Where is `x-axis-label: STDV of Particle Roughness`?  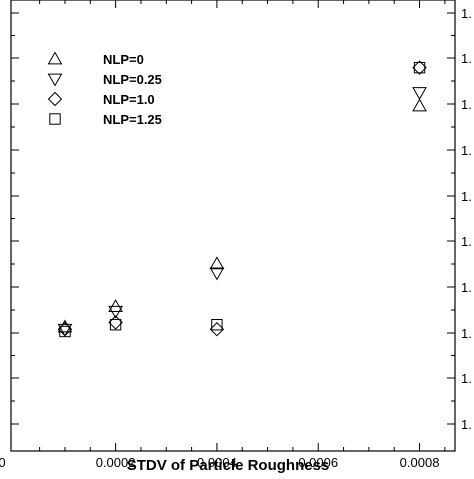
x-axis-label: STDV of Particle Roughness is located at coordinates (228, 465).